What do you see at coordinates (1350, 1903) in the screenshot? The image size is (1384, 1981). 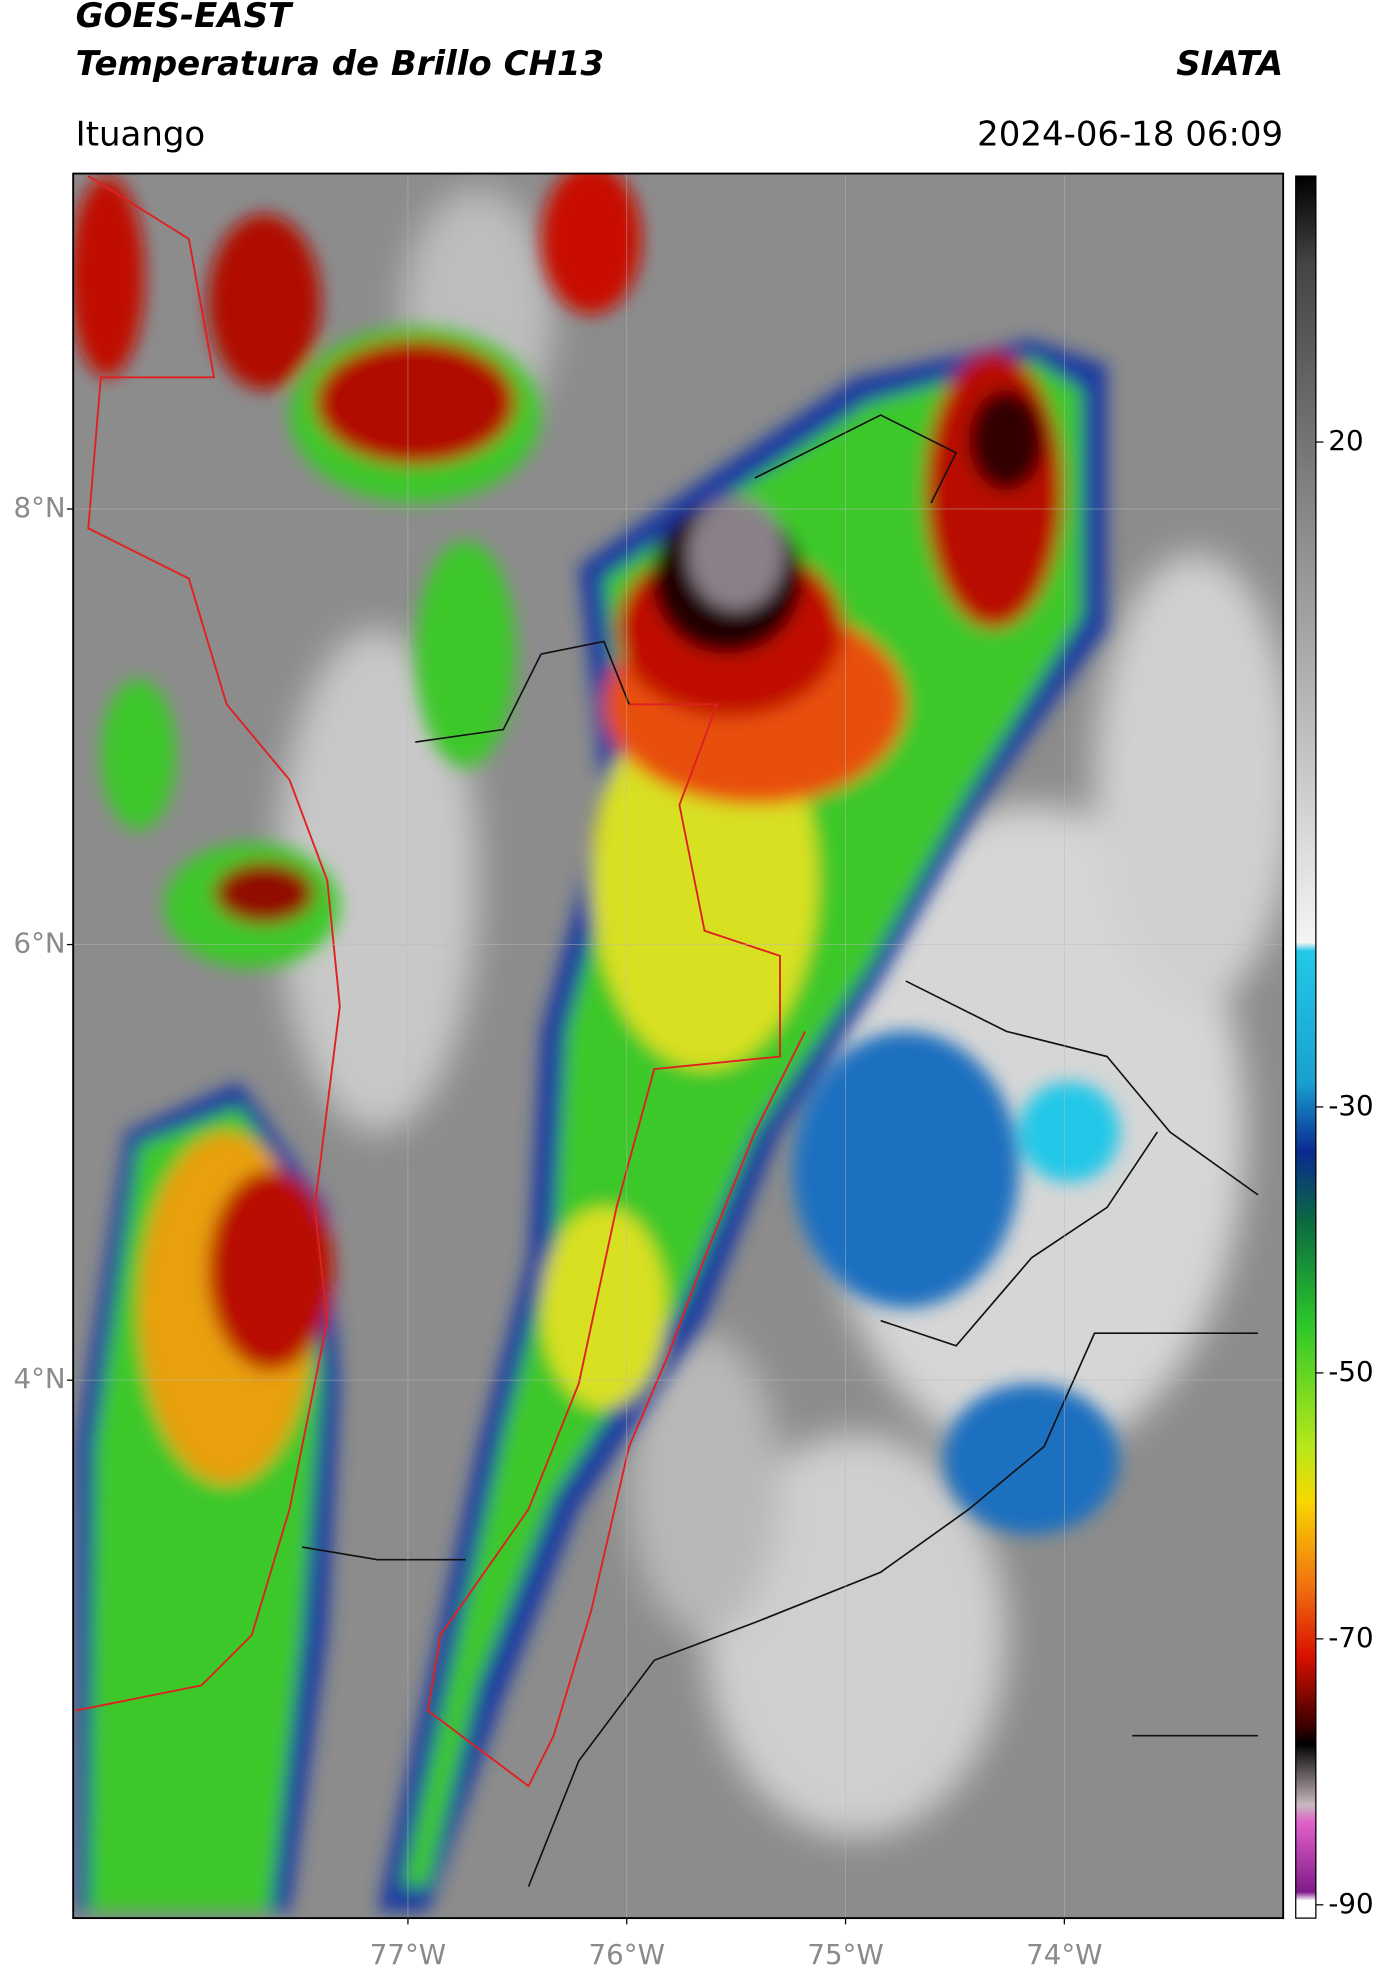 I see `colorbar-tick-label: -90` at bounding box center [1350, 1903].